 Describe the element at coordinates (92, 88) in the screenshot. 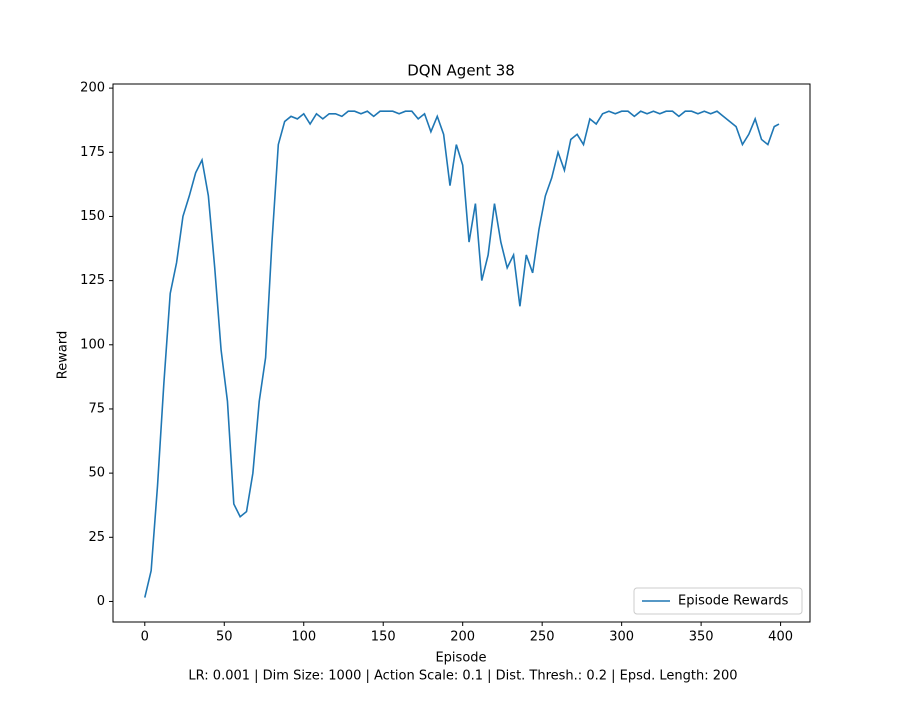

I see `y-tick-label: 200` at that location.